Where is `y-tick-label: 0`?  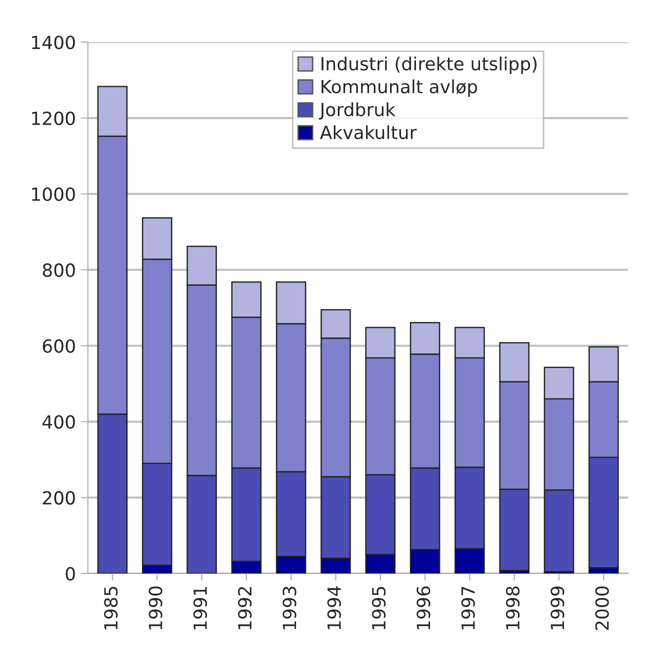
y-tick-label: 0 is located at coordinates (70, 573).